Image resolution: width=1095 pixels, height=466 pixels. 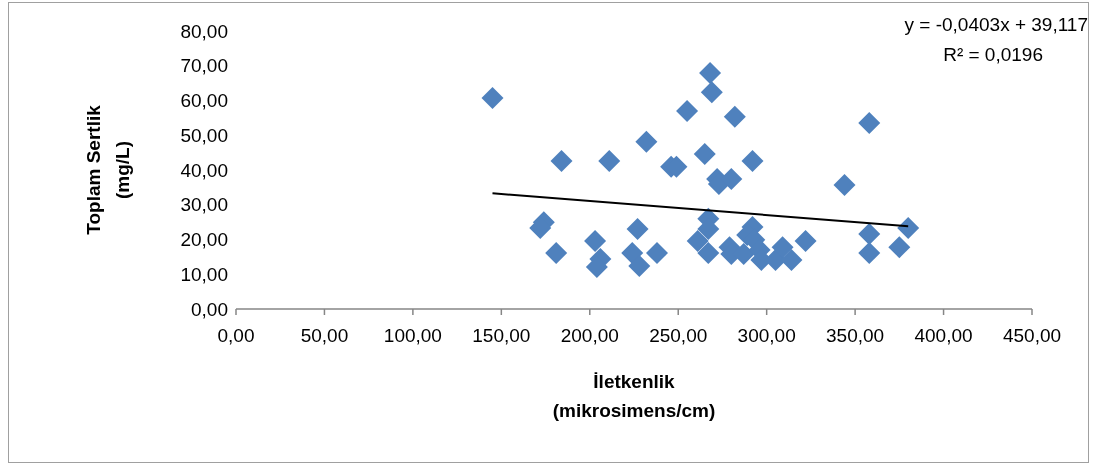 I want to click on annotation: y = -0,0403x + 39,117, so click(x=996, y=24).